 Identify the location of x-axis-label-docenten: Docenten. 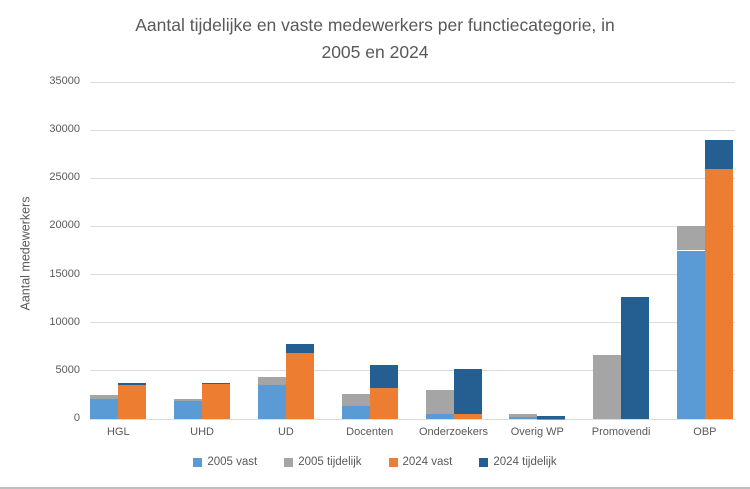
(370, 432).